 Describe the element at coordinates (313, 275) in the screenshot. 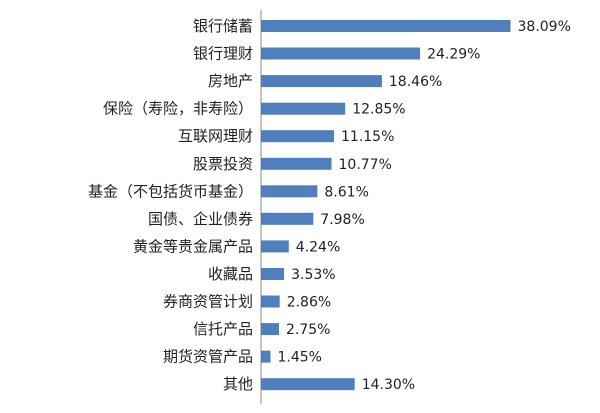

I see `value-label-9: 3.53%` at that location.